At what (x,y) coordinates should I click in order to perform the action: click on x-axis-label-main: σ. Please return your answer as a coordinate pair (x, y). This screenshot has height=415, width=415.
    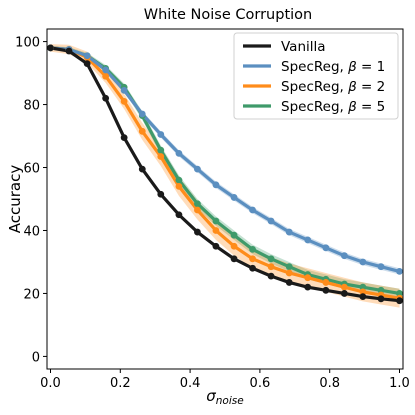
    Looking at the image, I should click on (211, 396).